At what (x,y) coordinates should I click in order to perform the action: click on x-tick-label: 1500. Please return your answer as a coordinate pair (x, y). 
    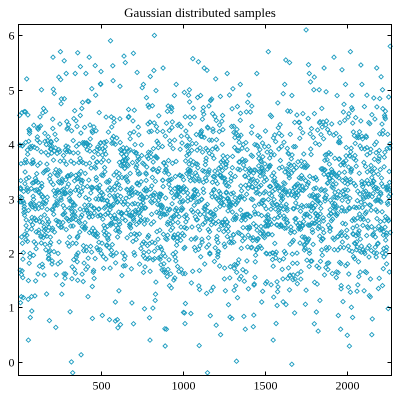
    Looking at the image, I should click on (266, 386).